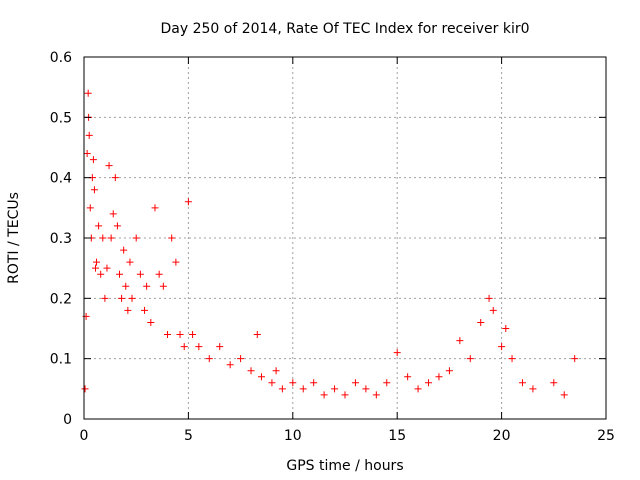 This screenshot has width=640, height=480. What do you see at coordinates (293, 436) in the screenshot?
I see `x-tick-label: 10` at bounding box center [293, 436].